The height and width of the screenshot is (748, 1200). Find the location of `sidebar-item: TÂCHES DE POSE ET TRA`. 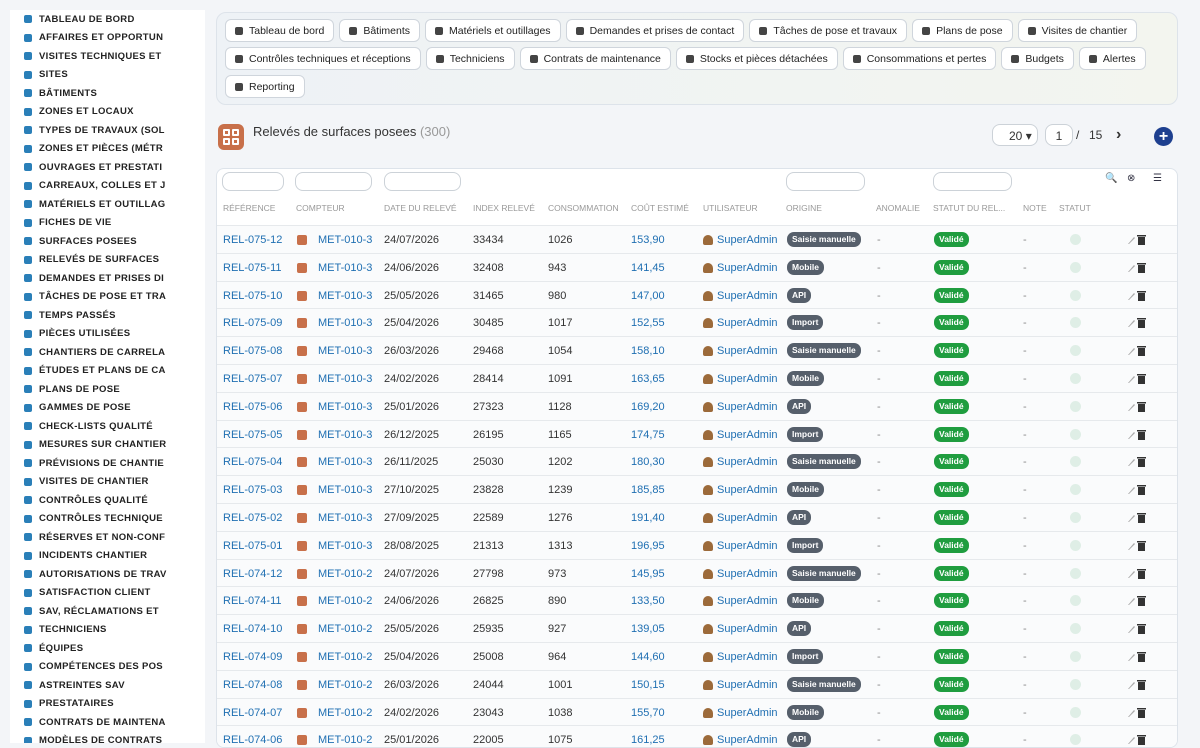

sidebar-item: TÂCHES DE POSE ET TRA is located at coordinates (107, 297).